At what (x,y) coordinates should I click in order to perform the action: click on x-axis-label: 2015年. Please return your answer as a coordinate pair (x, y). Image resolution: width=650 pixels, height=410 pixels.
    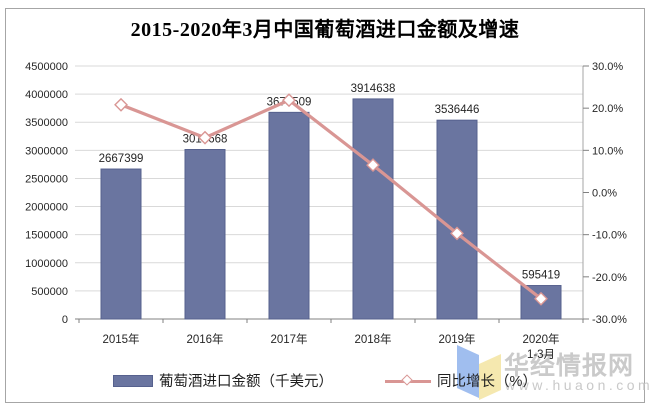
    Looking at the image, I should click on (120, 339).